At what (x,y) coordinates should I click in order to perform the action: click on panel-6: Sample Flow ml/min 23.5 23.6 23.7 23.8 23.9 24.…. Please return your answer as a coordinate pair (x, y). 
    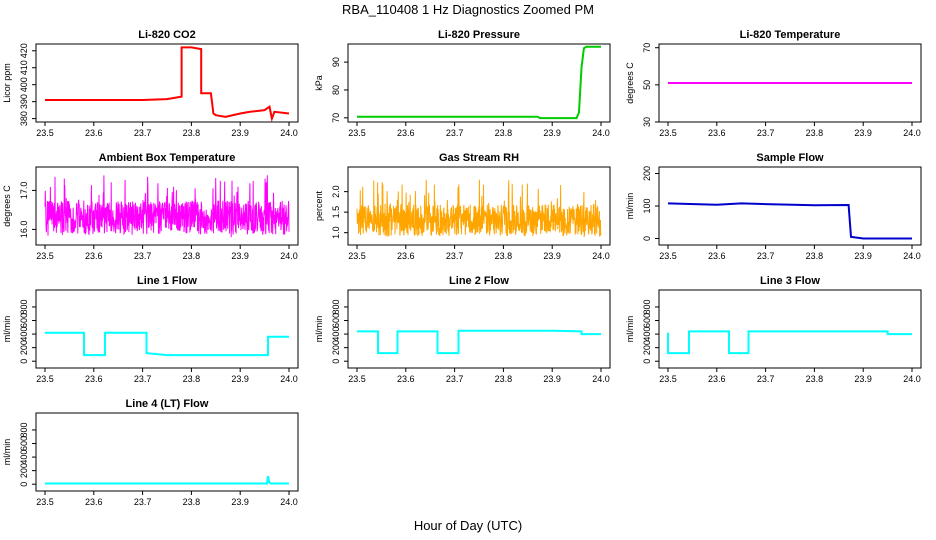
    Looking at the image, I should click on (773, 206).